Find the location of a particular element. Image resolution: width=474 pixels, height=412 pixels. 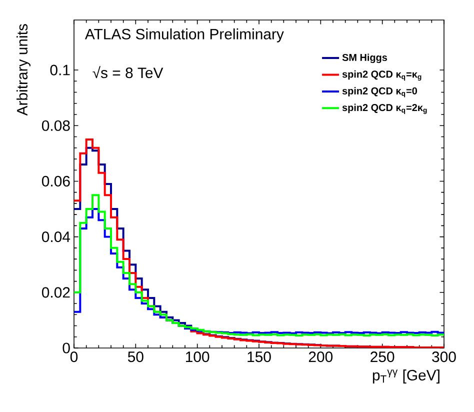

x-axis-title: p$_{T}$$^{γγ}$ [GeV] is located at coordinates (406, 377).